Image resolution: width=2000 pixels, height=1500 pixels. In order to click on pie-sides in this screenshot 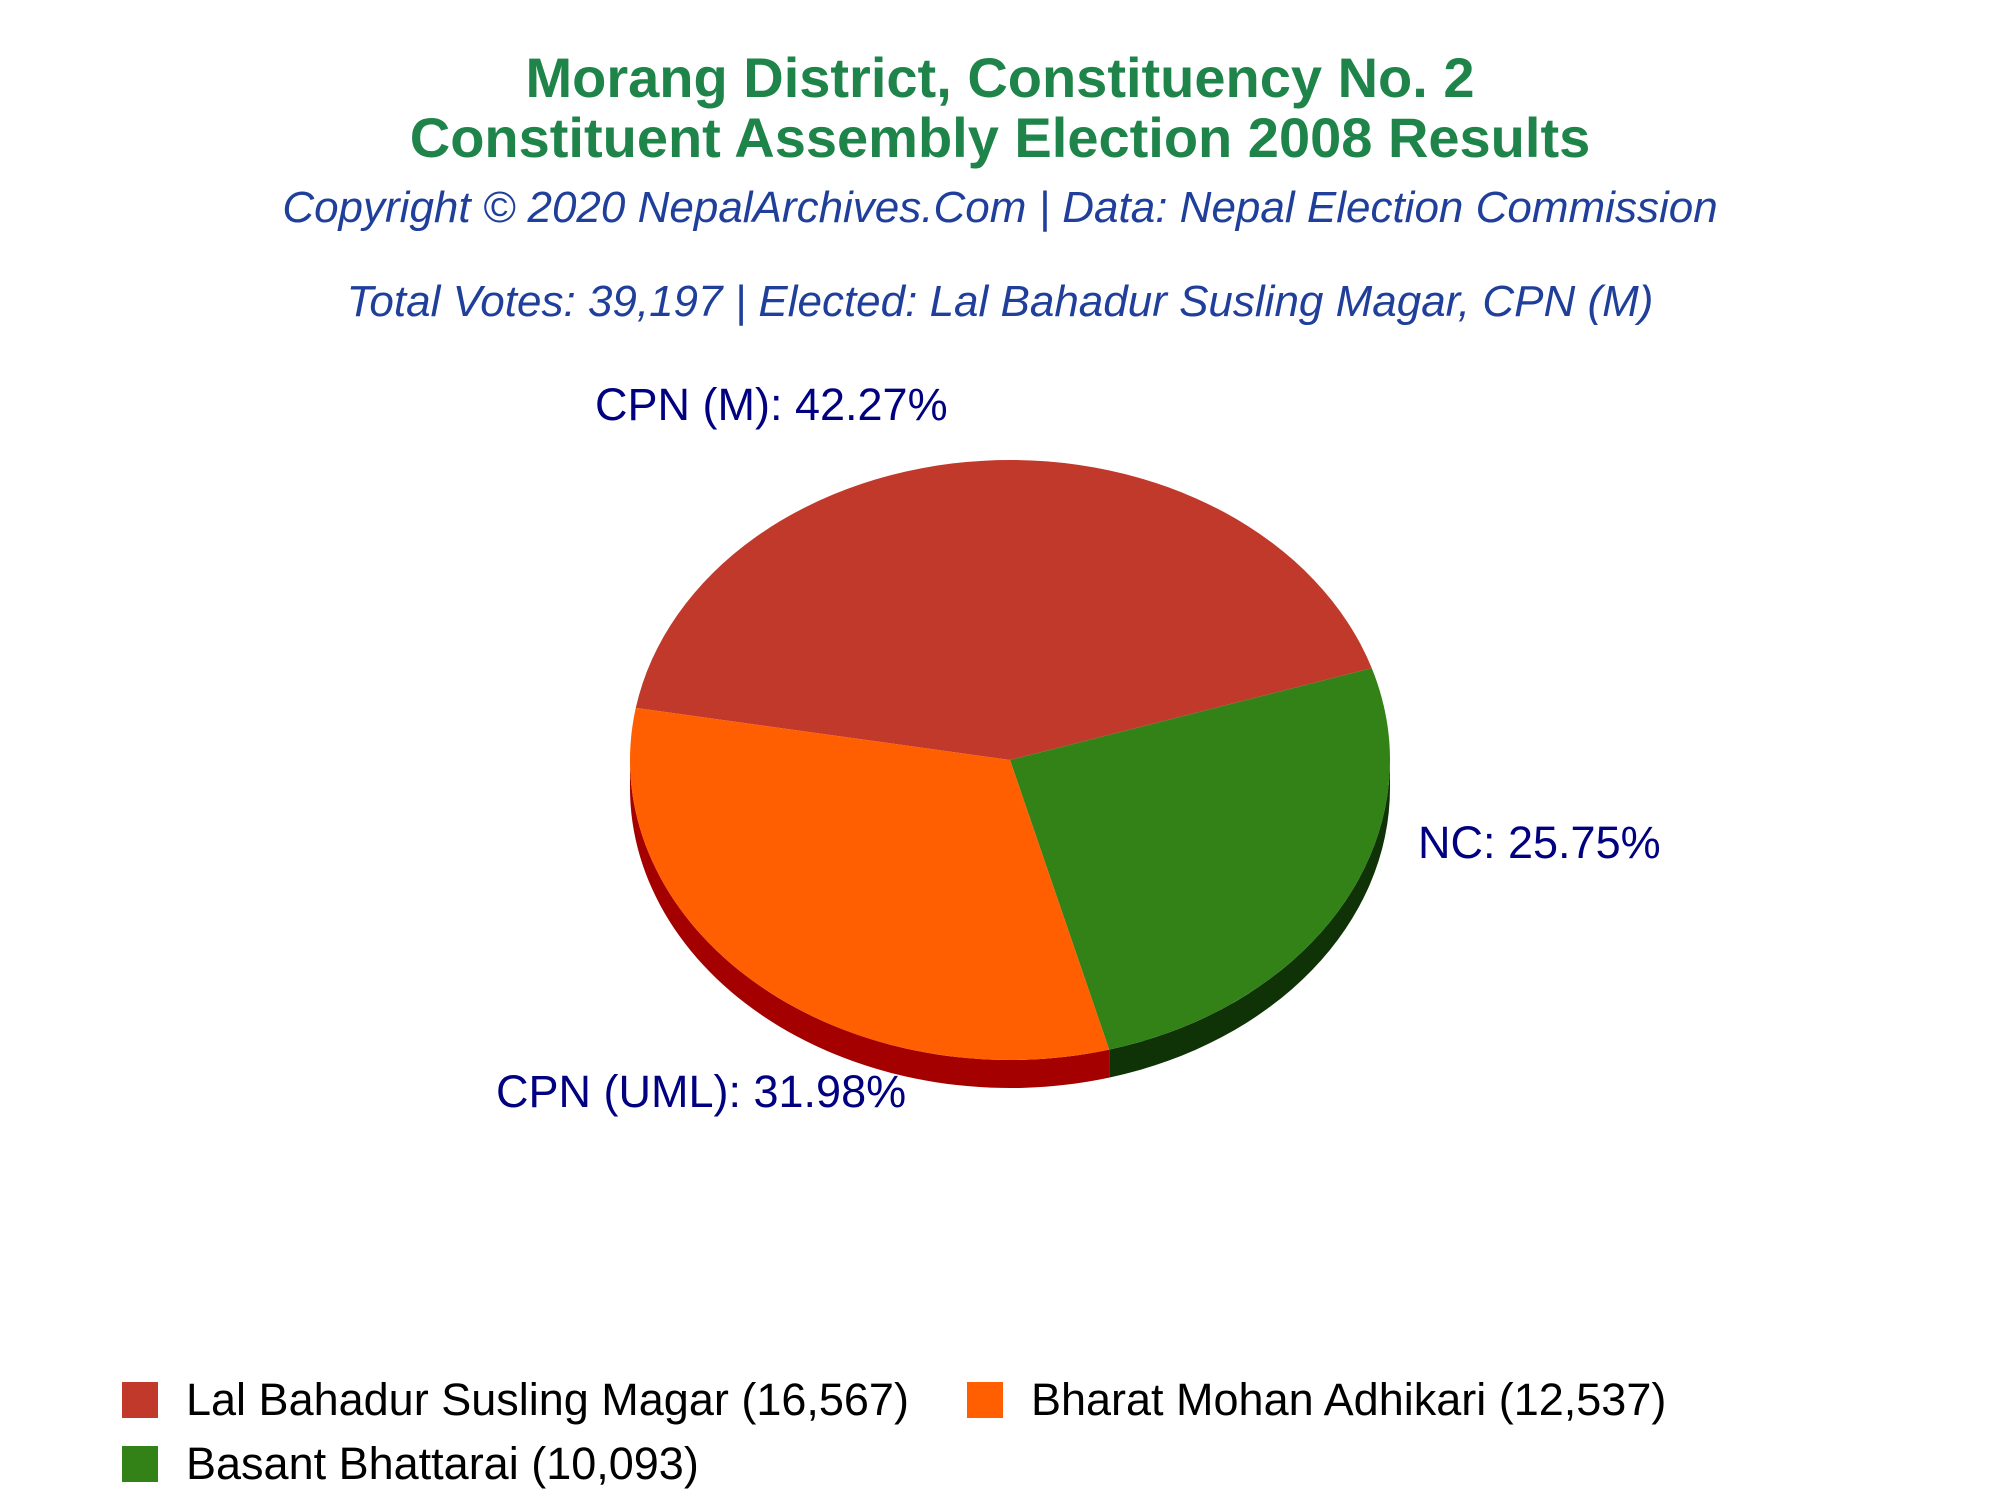, I will do `click(1010, 924)`.